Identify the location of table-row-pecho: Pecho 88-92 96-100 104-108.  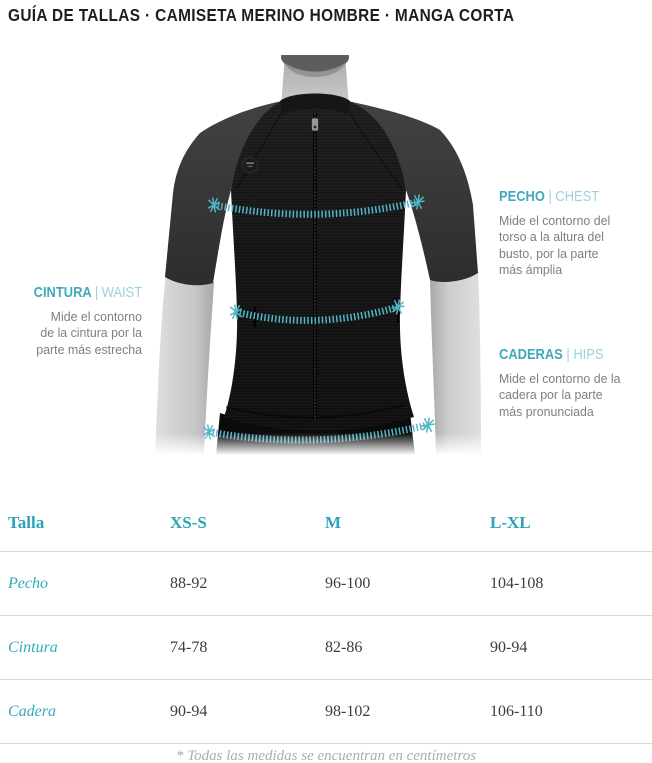
(326, 584).